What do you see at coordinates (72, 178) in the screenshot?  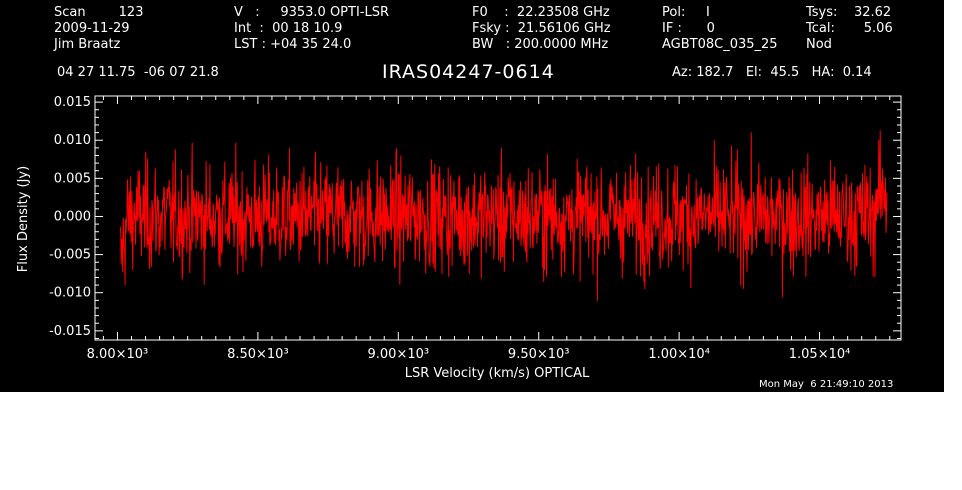 I see `y-tick-label: 0.005` at bounding box center [72, 178].